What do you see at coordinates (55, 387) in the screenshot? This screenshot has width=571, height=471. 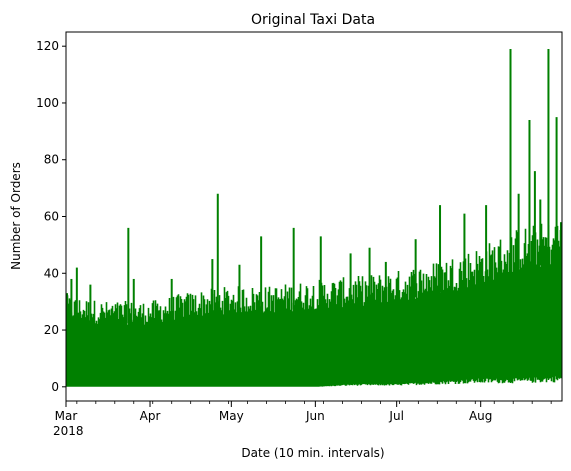 I see `y-tick-label: 0` at bounding box center [55, 387].